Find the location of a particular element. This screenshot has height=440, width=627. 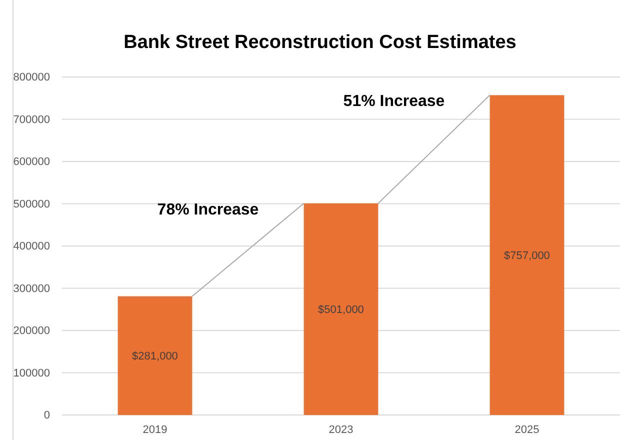

y-tick-label: 500000 is located at coordinates (31, 204).